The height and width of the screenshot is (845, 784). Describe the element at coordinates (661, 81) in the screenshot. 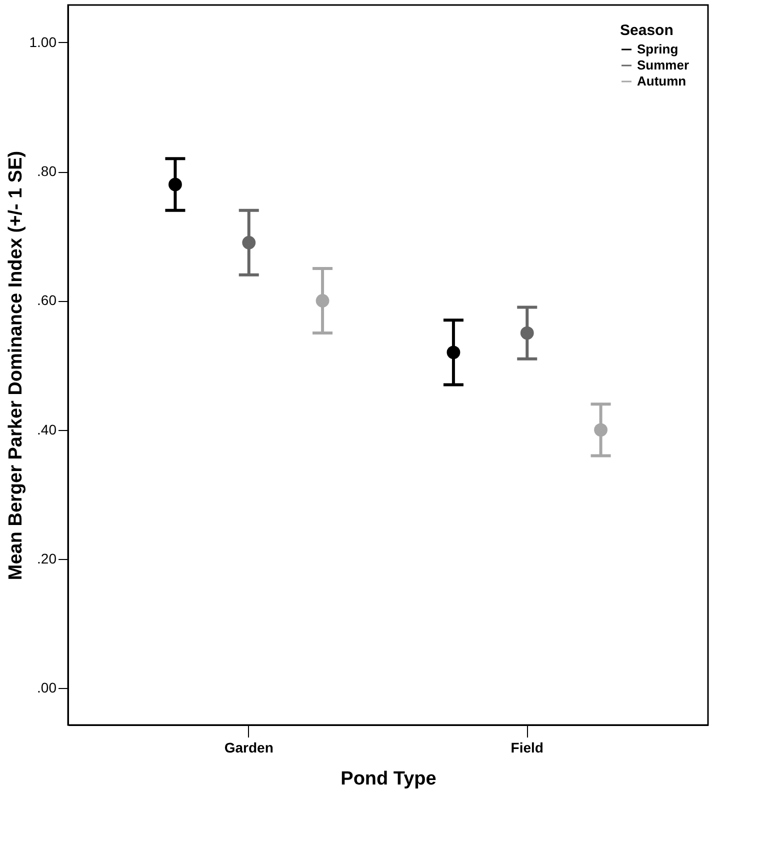

I see `legend-label: Autumn` at that location.